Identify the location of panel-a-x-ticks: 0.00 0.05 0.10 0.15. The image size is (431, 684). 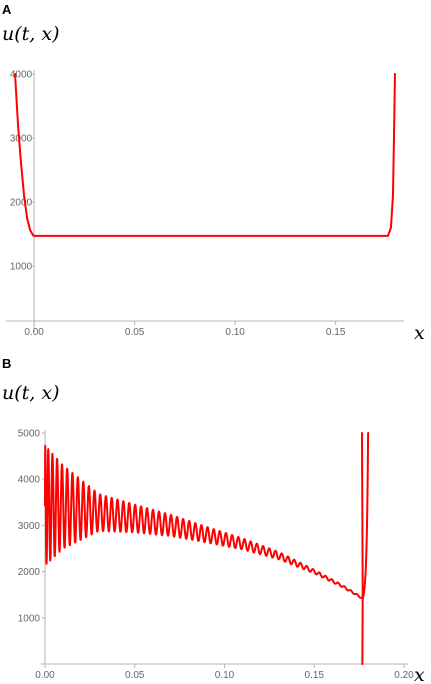
(185, 329).